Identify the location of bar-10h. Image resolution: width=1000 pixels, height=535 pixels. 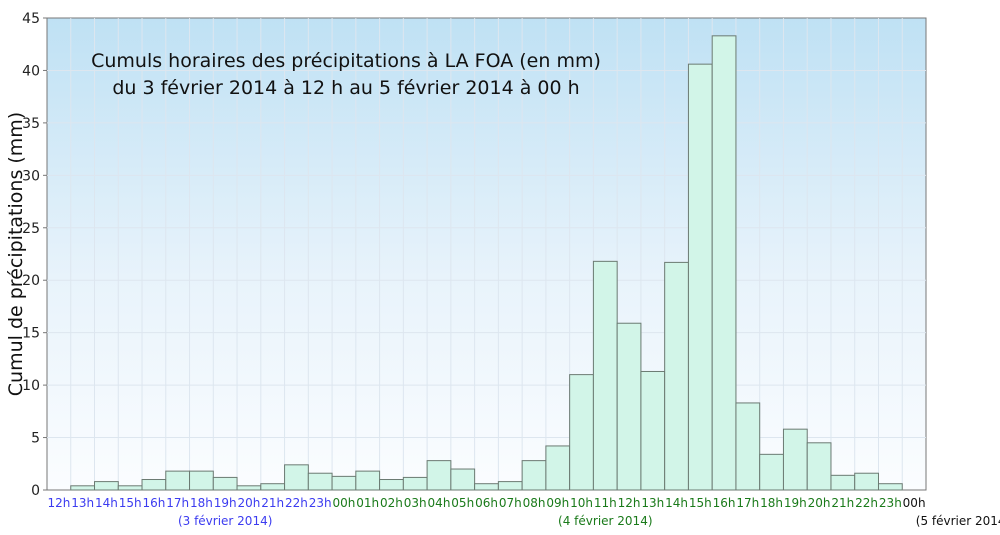
(581, 432).